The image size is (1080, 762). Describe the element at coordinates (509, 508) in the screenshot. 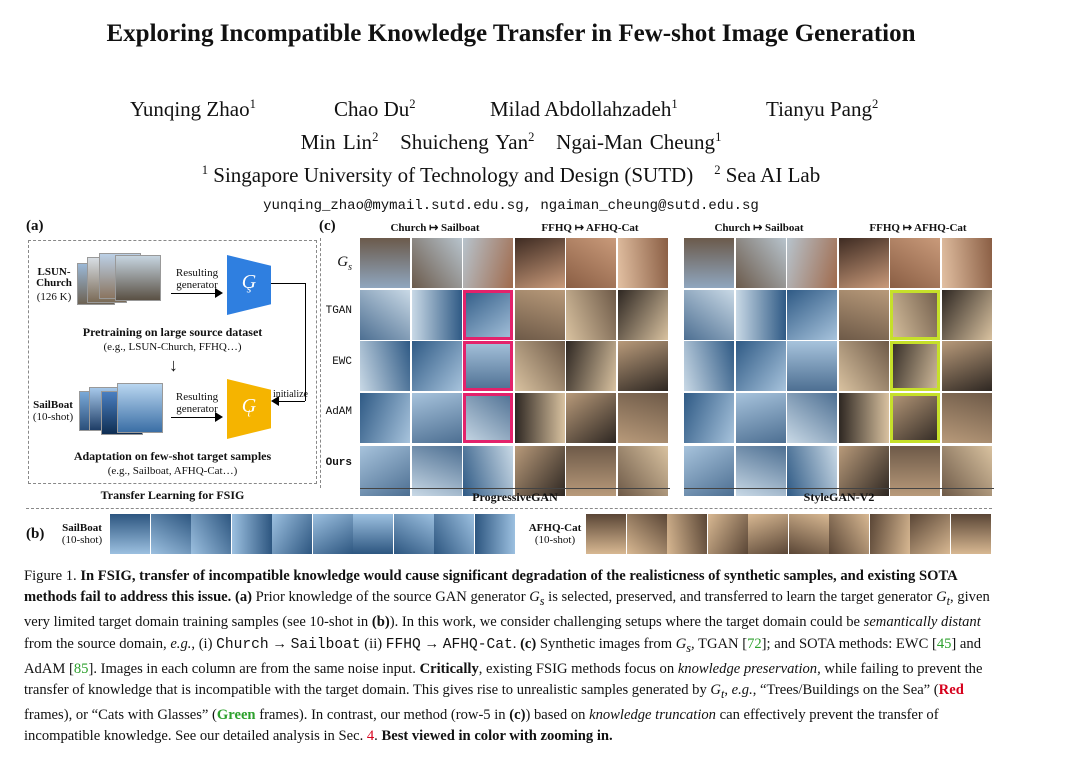

I see `panel-b-divider` at that location.